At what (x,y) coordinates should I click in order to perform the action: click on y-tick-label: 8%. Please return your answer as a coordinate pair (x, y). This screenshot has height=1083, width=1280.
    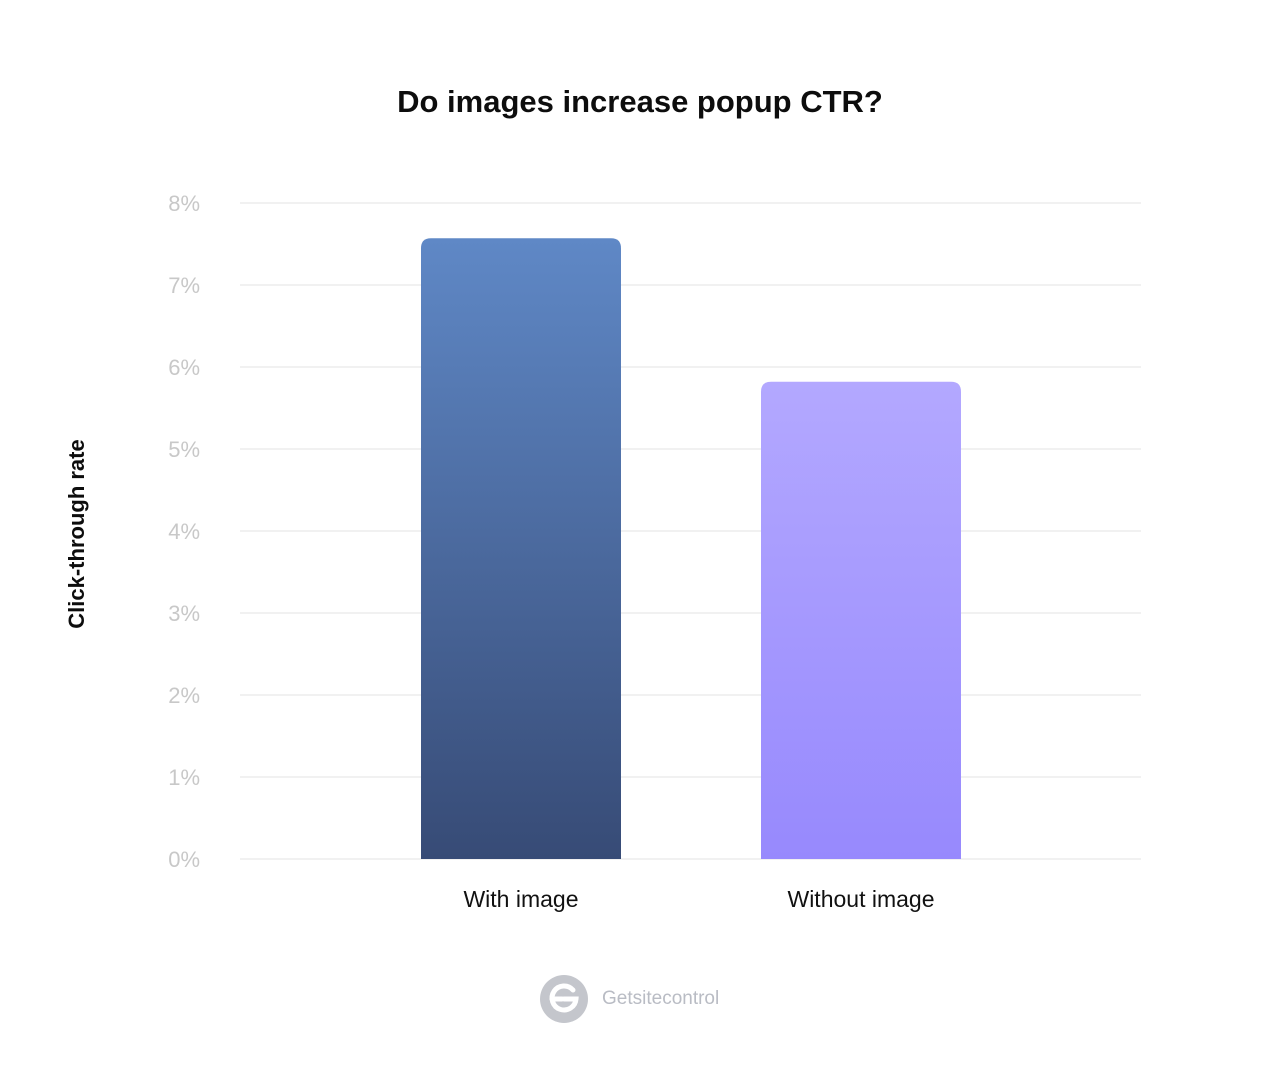
    Looking at the image, I should click on (184, 203).